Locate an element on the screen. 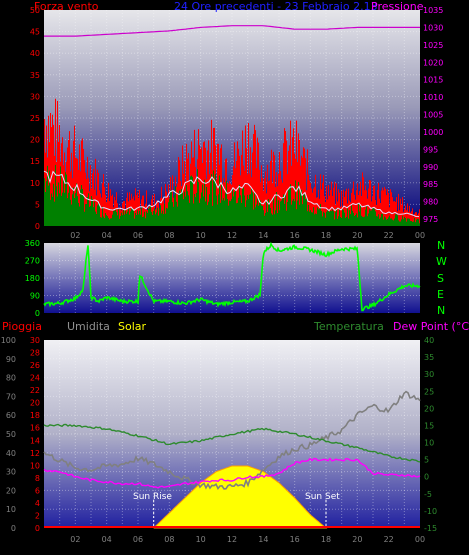 The width and height of the screenshot is (469, 555). panel2-plot-area is located at coordinates (232, 278).